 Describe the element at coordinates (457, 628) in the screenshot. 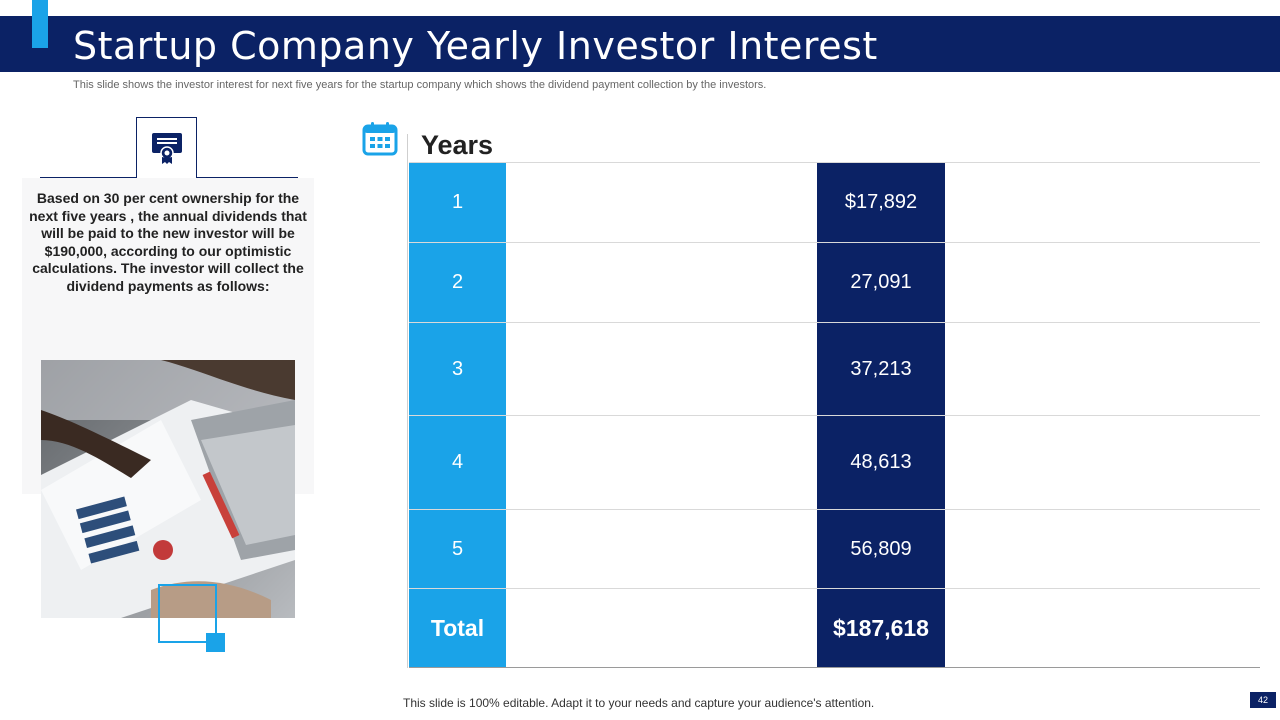

I see `total-label-cell: Total` at that location.